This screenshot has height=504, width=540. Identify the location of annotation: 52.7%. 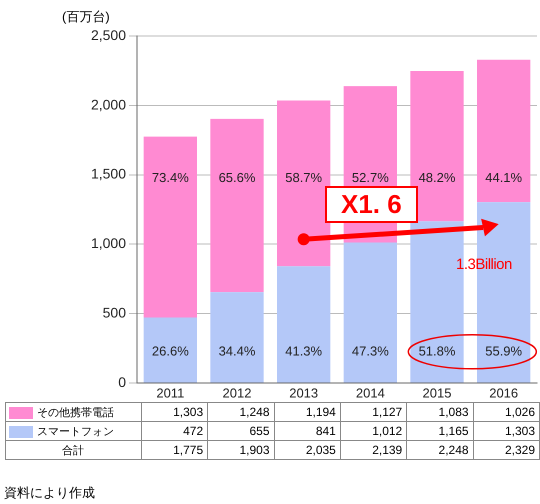
(371, 177).